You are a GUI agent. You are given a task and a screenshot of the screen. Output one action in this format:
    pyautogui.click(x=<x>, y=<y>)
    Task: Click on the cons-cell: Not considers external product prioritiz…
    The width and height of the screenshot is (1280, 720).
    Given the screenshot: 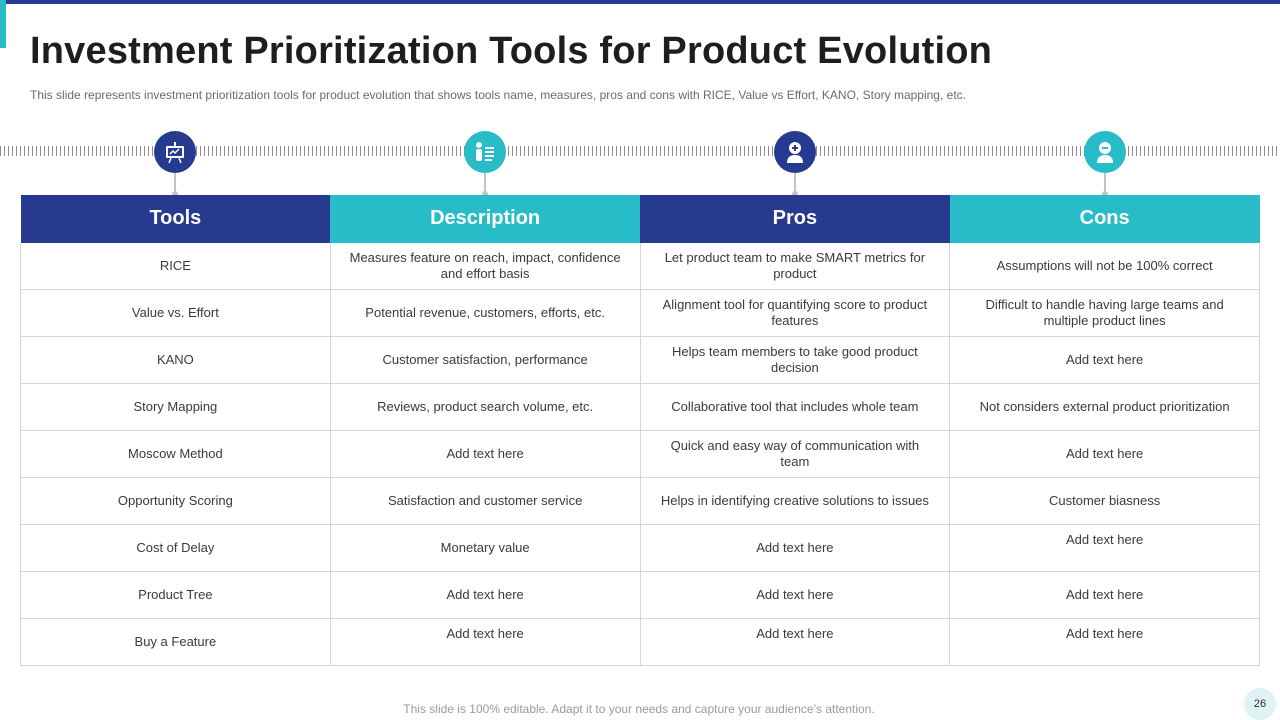 What is the action you would take?
    pyautogui.click(x=1104, y=407)
    